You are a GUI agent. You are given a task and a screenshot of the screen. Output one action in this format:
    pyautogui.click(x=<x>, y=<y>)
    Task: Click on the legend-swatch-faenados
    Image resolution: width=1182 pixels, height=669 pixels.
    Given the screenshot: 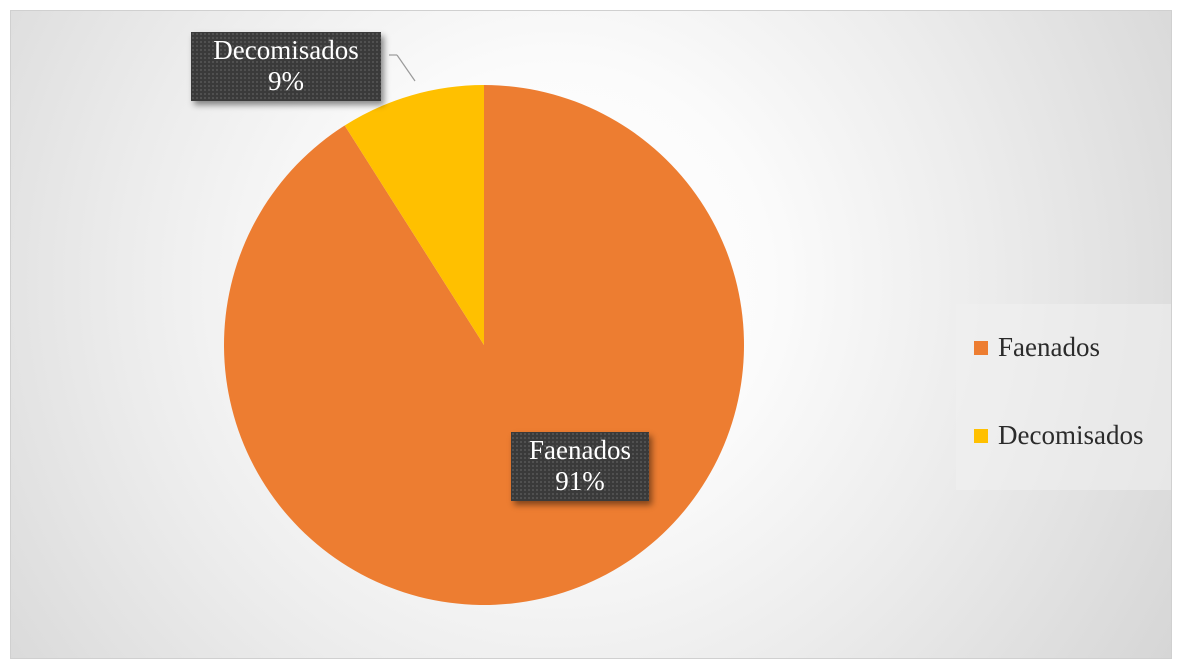 What is the action you would take?
    pyautogui.click(x=981, y=347)
    